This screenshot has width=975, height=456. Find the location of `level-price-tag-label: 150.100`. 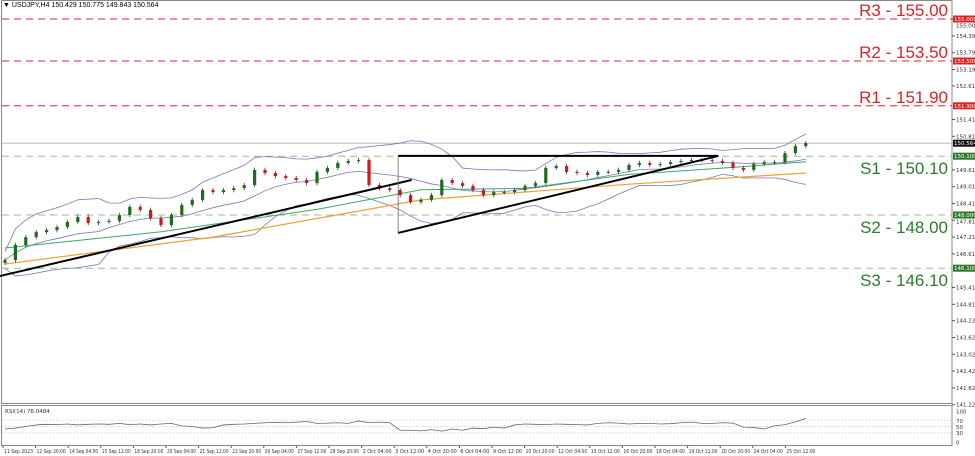

level-price-tag-label: 150.100 is located at coordinates (964, 157).